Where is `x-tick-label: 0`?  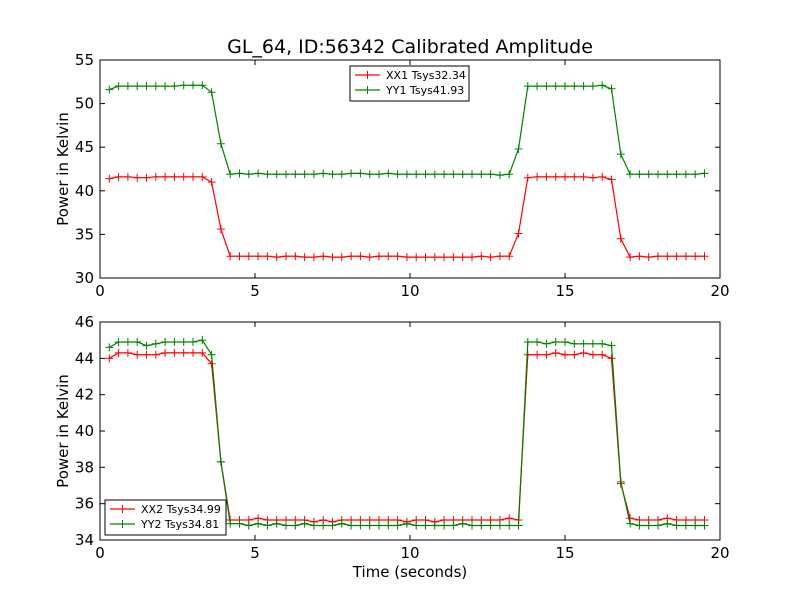
x-tick-label: 0 is located at coordinates (100, 291).